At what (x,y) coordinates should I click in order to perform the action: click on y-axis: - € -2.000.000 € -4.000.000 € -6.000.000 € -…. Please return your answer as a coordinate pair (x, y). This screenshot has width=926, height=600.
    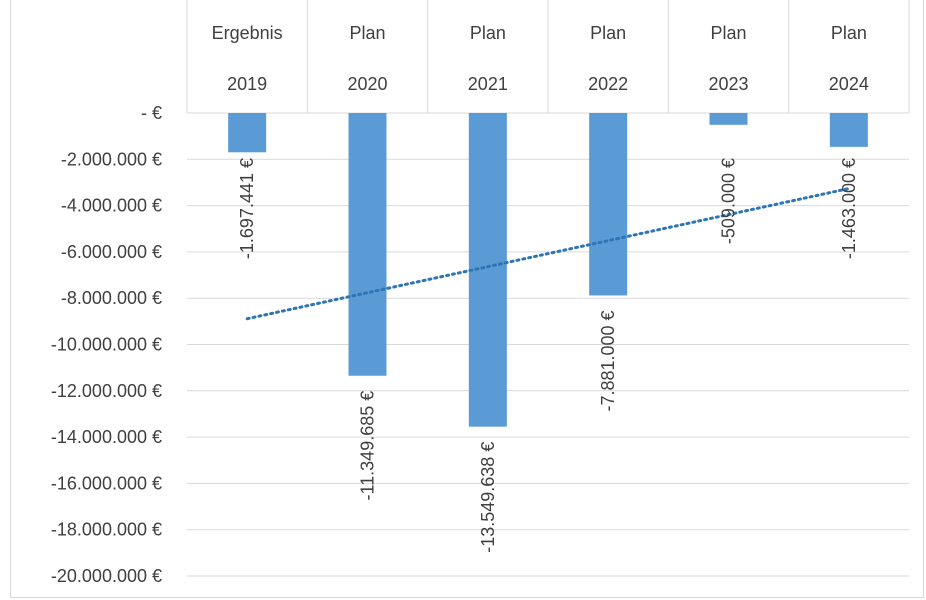
    Looking at the image, I should click on (106, 344).